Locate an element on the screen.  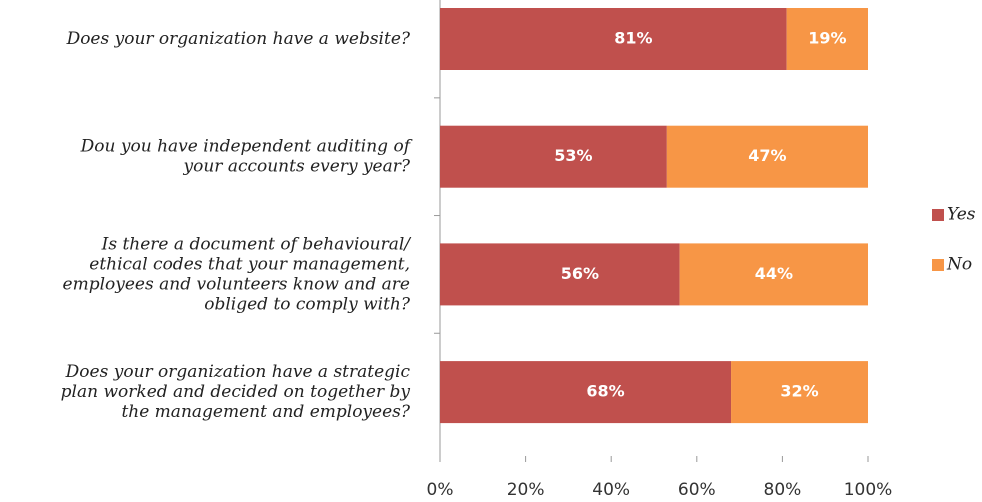
x-tick-label: 80% is located at coordinates (783, 490).